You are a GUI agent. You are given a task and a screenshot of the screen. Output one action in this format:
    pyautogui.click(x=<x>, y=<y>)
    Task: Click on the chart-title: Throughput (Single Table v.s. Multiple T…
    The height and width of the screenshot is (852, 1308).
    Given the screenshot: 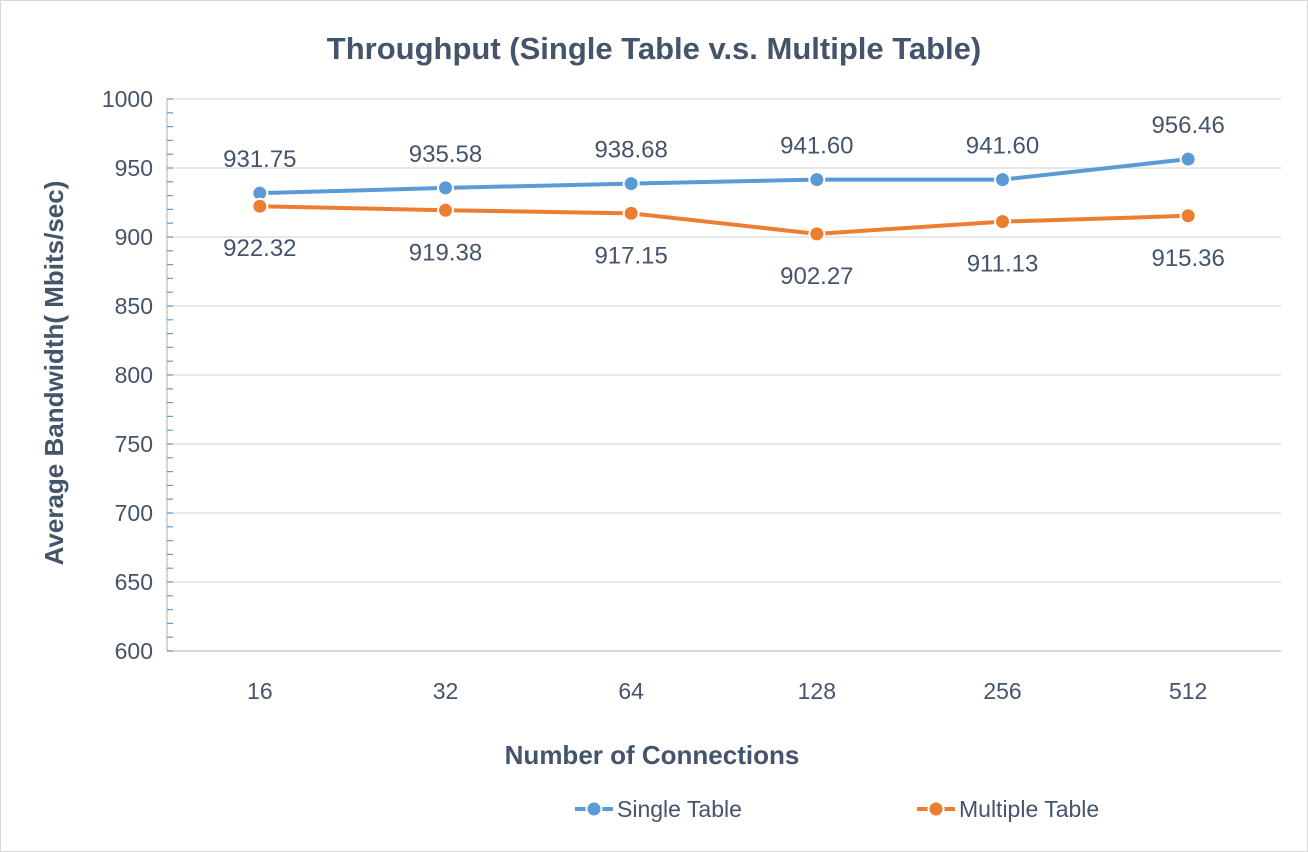 What is the action you would take?
    pyautogui.click(x=654, y=48)
    